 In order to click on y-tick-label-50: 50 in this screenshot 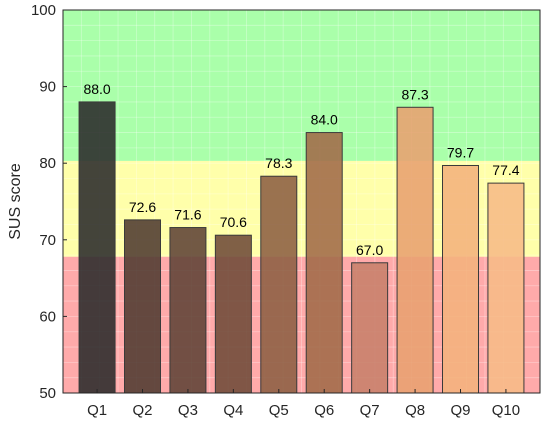, I will do `click(47, 393)`.